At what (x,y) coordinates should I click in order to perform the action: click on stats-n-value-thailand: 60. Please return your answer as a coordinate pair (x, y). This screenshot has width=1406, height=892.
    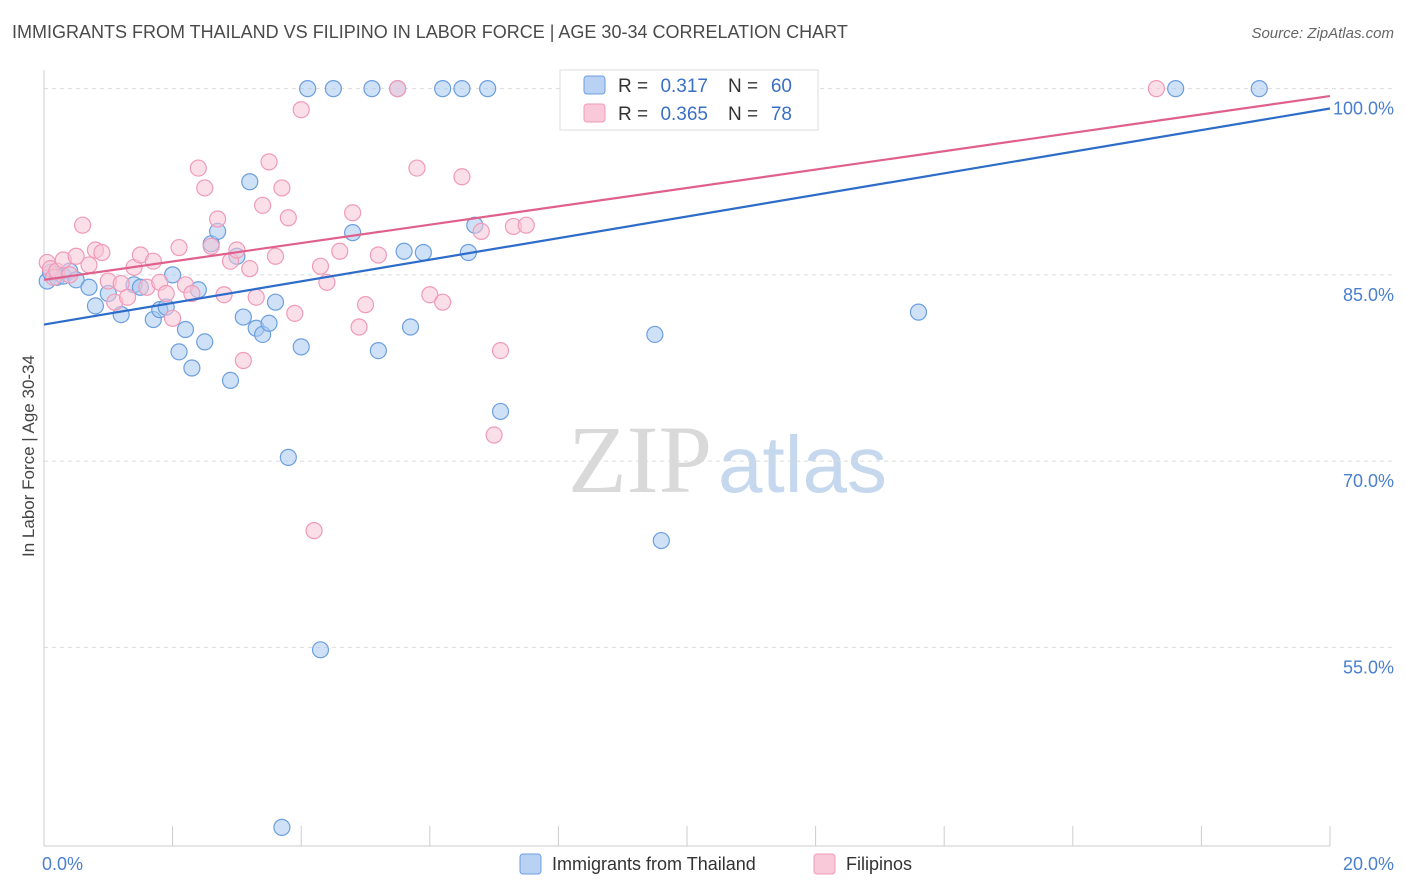
    Looking at the image, I should click on (781, 86).